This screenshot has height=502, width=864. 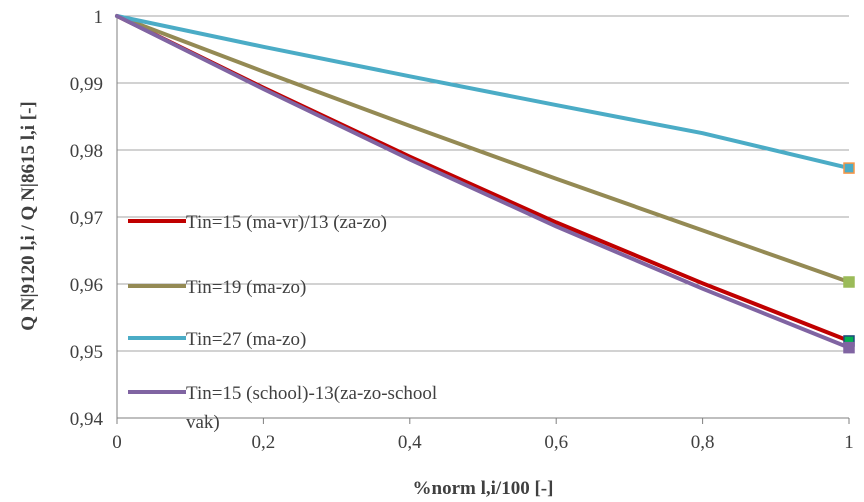 I want to click on legend-label: vak), so click(x=203, y=422).